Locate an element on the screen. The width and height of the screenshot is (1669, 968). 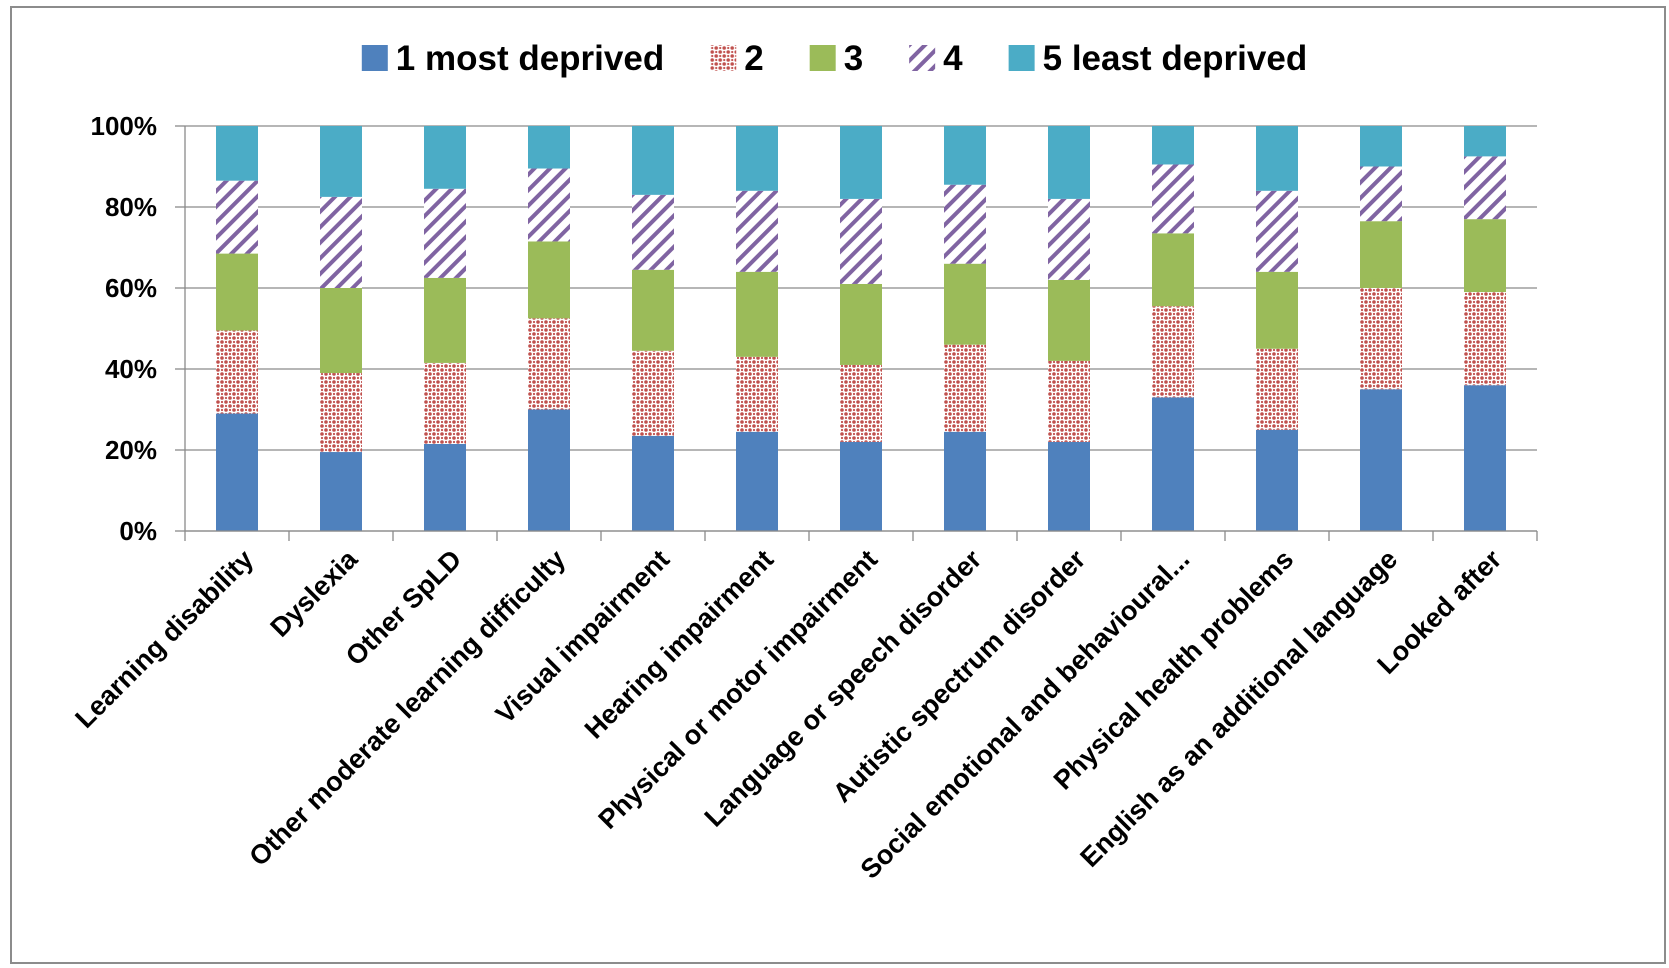
legend-item: 5 least deprived is located at coordinates (1158, 58).